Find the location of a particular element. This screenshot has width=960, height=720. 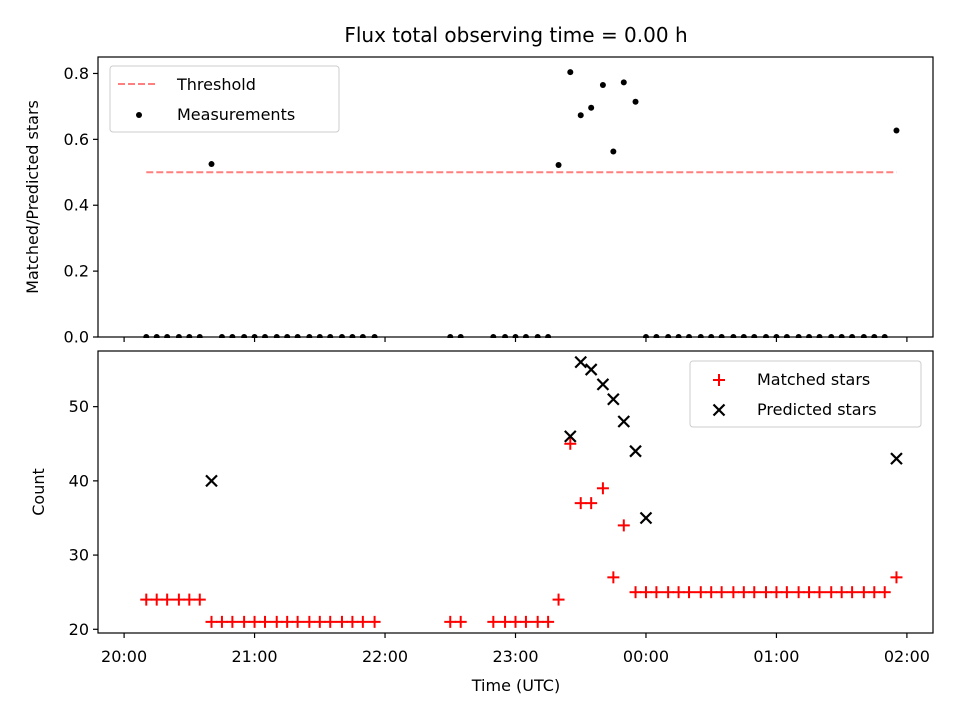

y-tick-label: 0.6 is located at coordinates (76, 139).